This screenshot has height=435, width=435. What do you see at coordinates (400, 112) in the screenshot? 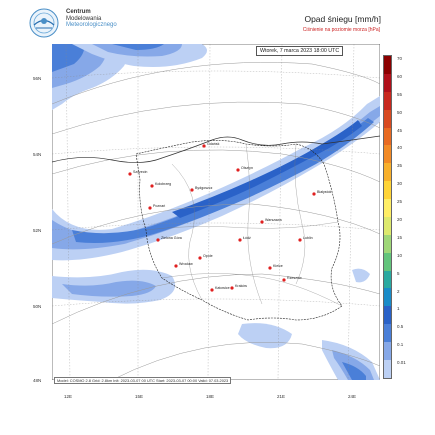
I see `color-scale-label: 50` at bounding box center [400, 112].